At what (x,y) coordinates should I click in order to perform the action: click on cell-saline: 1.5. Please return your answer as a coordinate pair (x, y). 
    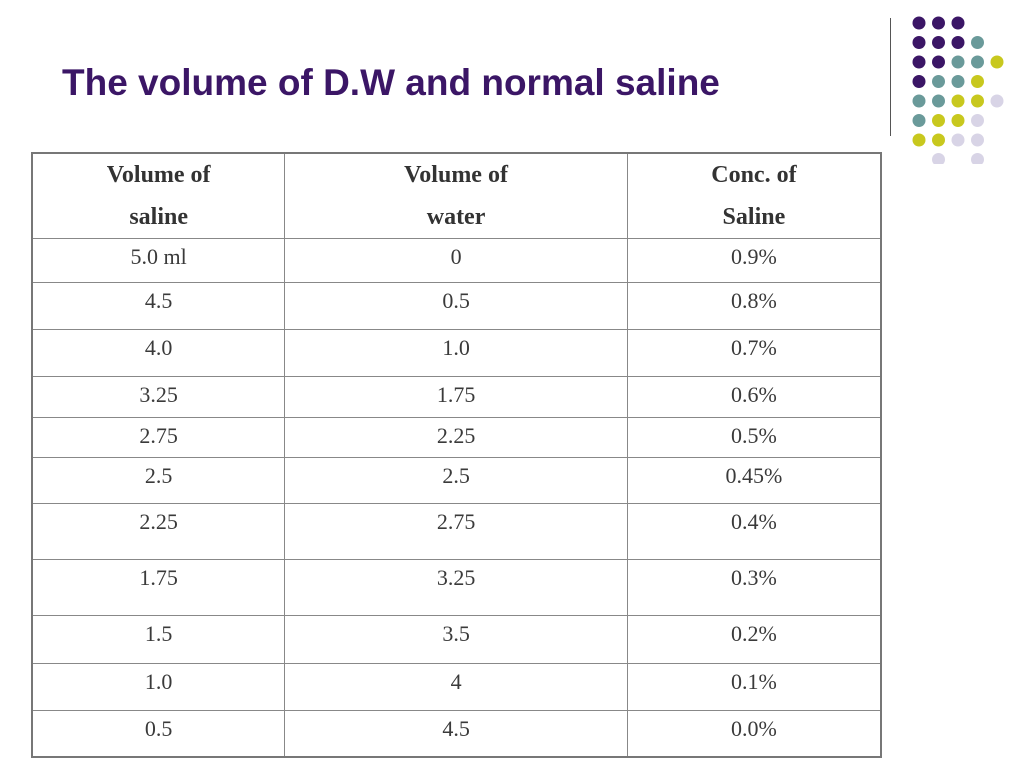
    Looking at the image, I should click on (158, 639).